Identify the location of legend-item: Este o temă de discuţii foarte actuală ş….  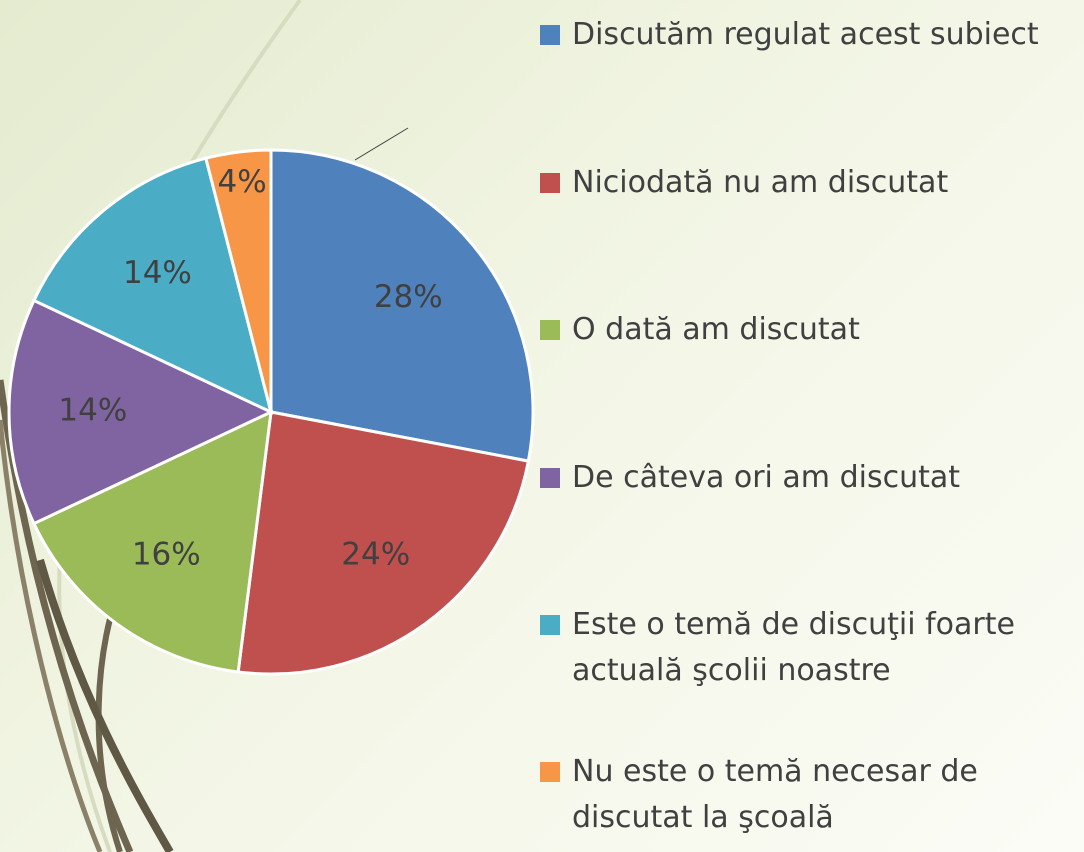
(805, 648).